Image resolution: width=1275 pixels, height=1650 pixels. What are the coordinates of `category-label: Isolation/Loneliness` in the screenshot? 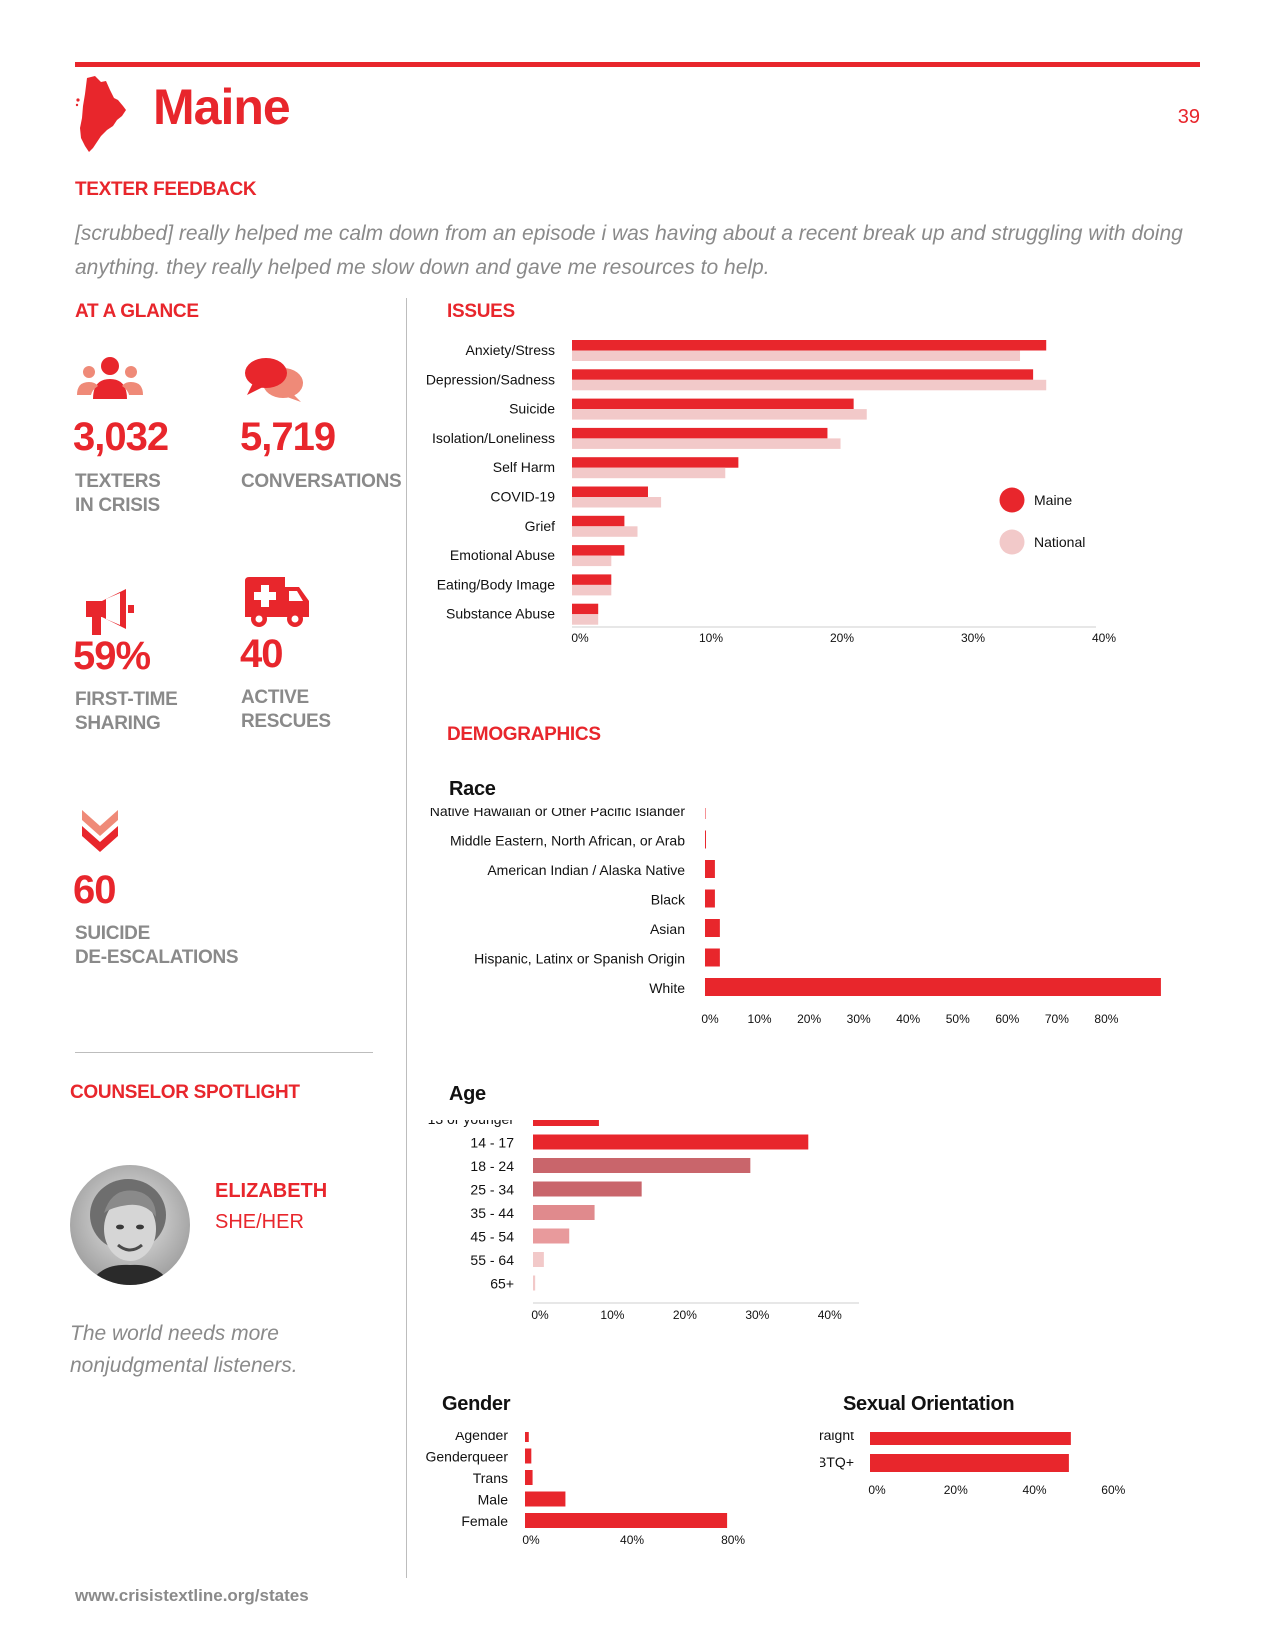 It's located at (493, 438).